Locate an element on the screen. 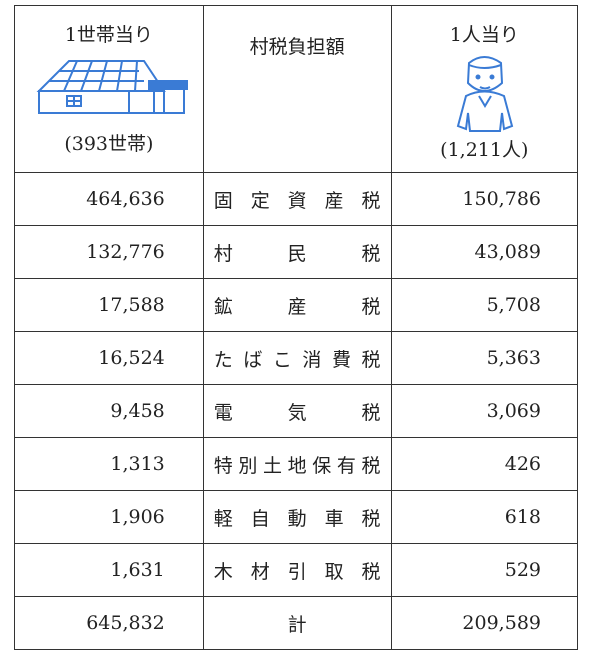 The width and height of the screenshot is (589, 650). person-amount: 5,363 is located at coordinates (484, 358).